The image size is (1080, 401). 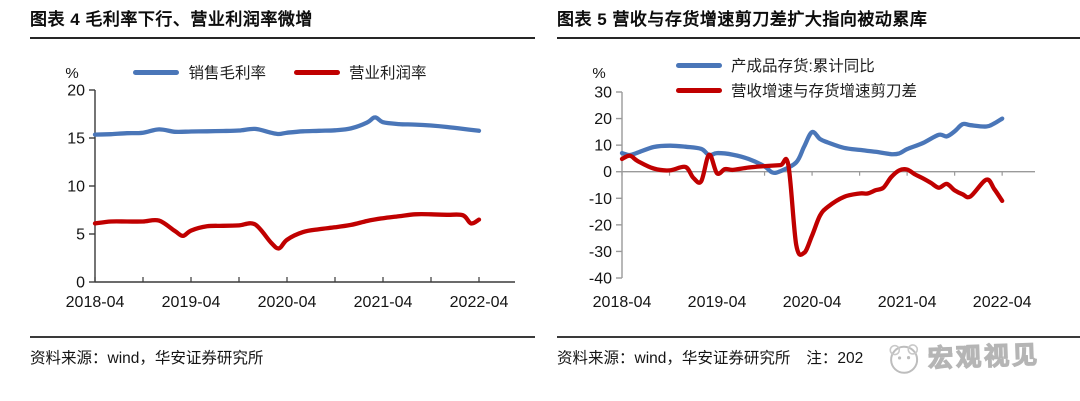 I want to click on legend-label: 产成品存货:累计同比, so click(x=803, y=66).